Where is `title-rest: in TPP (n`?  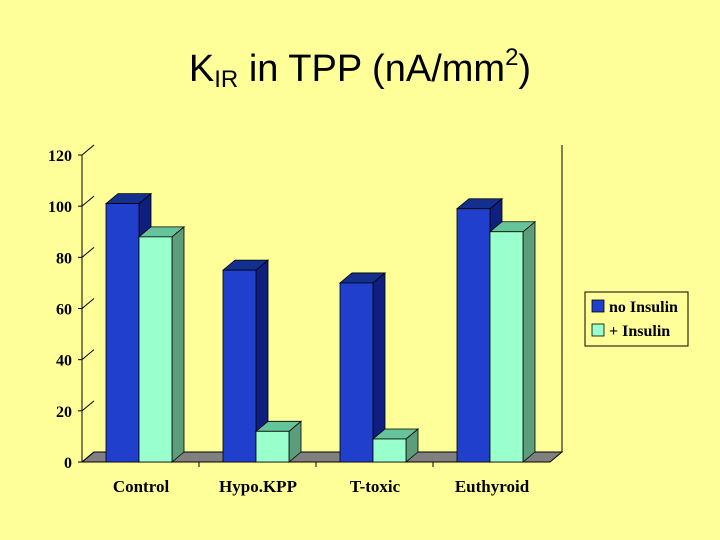
title-rest: in TPP (n is located at coordinates (322, 69).